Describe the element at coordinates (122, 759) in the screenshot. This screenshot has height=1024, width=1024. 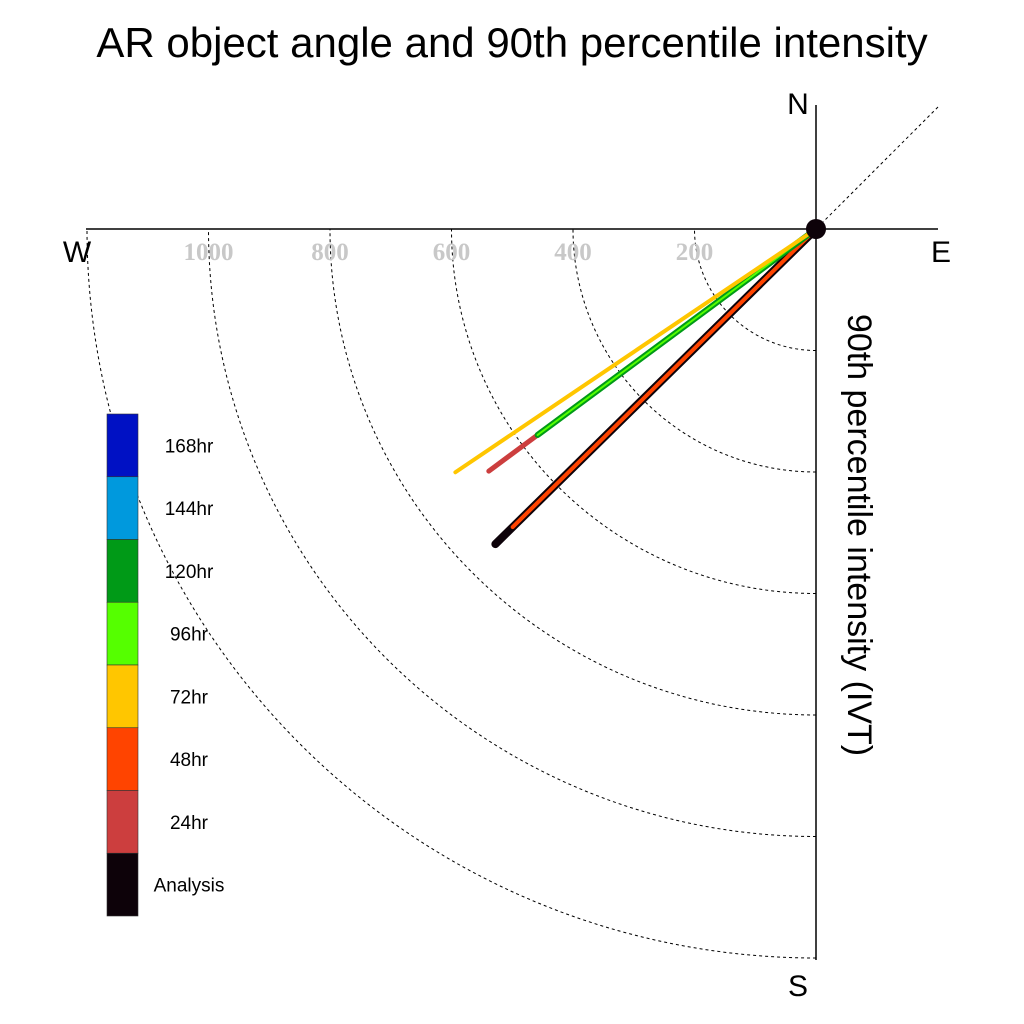
I see `legend-swatch-48hr` at that location.